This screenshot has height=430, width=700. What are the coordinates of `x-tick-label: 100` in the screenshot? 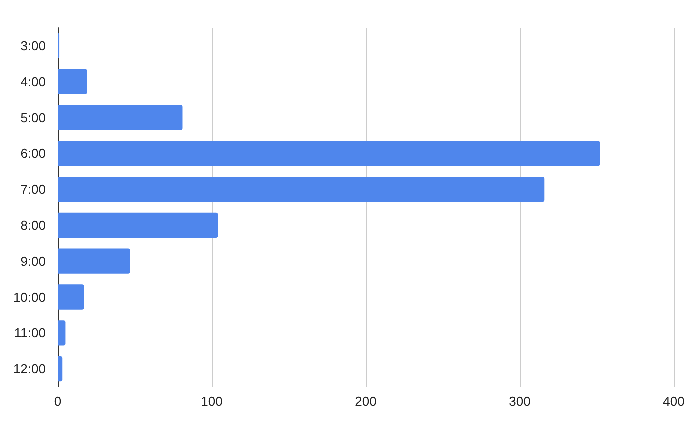 It's located at (212, 401).